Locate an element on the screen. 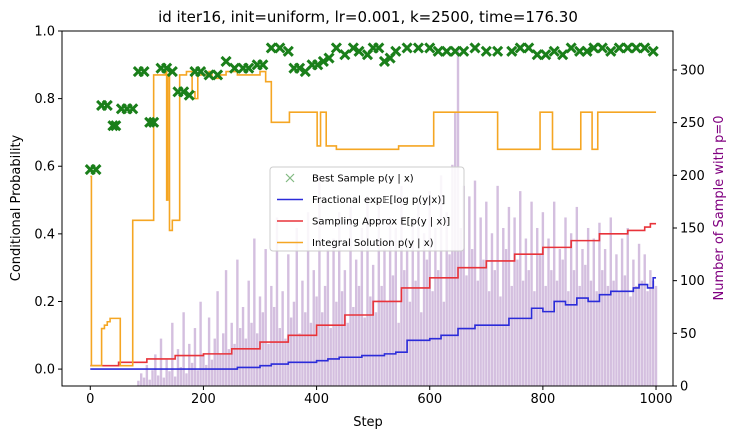 The width and height of the screenshot is (740, 440). x-tick-label: 0 is located at coordinates (90, 399).